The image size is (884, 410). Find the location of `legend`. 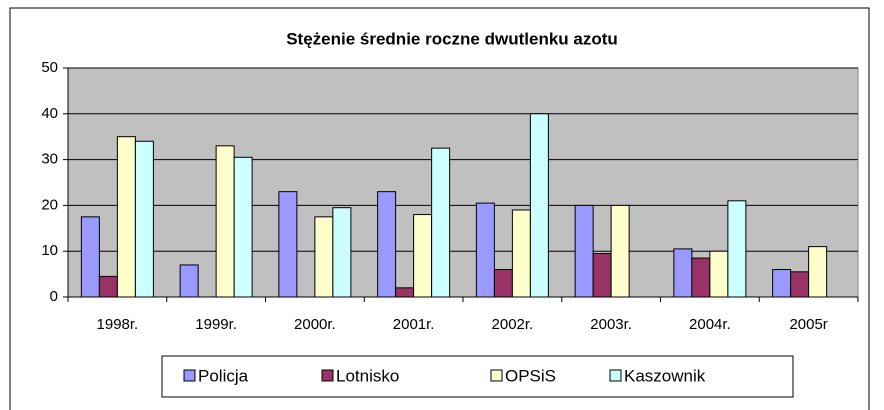

legend is located at coordinates (477, 376).